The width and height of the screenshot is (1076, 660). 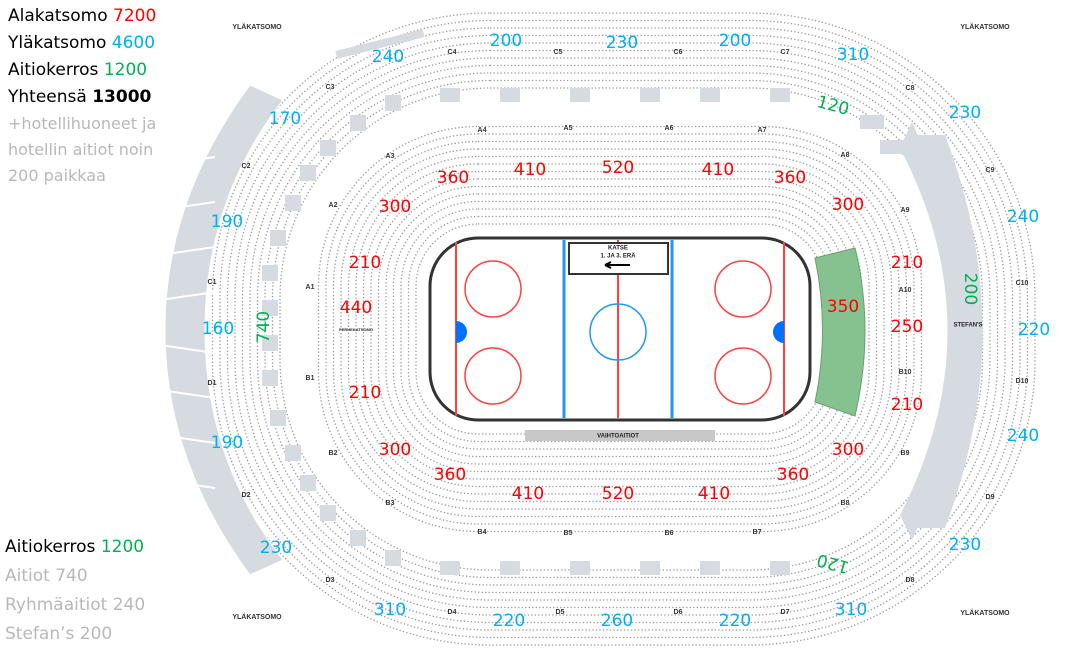 I want to click on upper-label-br: YLÄKATSOMO, so click(x=985, y=613).